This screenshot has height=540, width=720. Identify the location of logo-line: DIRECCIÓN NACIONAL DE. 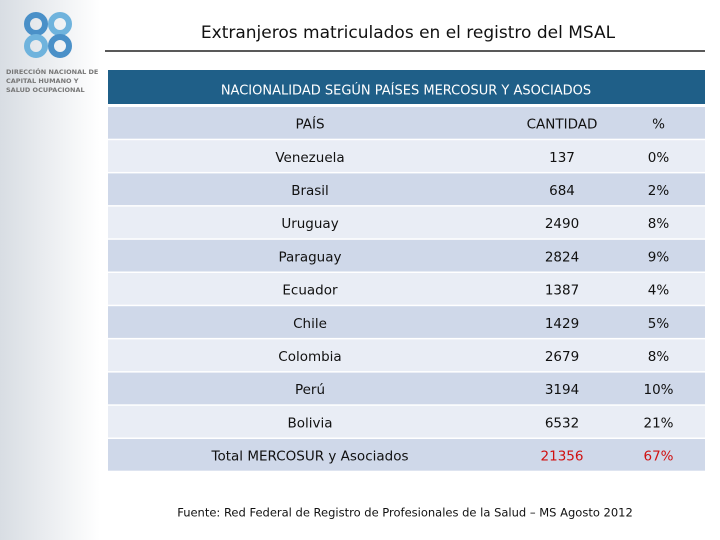
(52, 71).